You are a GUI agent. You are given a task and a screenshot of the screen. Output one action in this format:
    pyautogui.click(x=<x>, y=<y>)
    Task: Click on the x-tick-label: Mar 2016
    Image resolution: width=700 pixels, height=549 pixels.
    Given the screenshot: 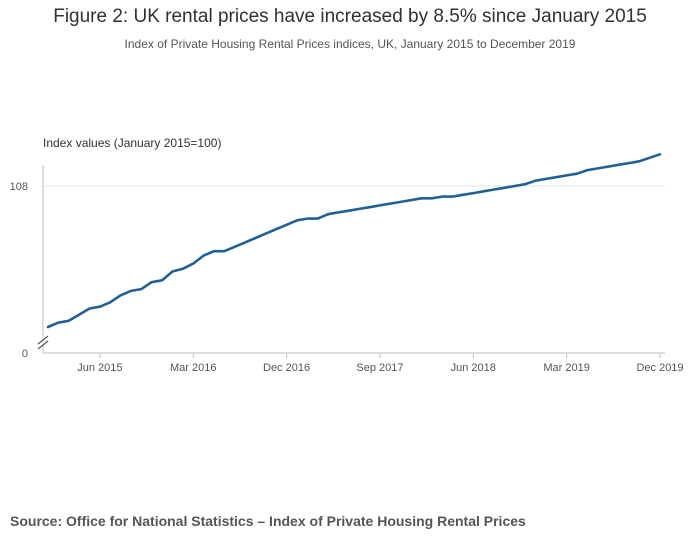 What is the action you would take?
    pyautogui.click(x=193, y=368)
    